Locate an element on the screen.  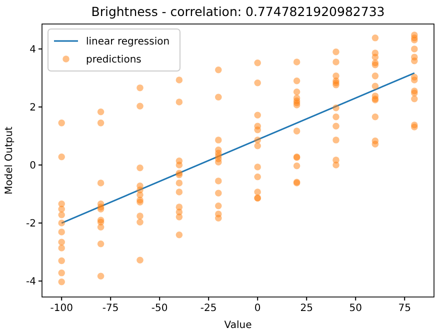
x-tick-label: 75 is located at coordinates (404, 308).